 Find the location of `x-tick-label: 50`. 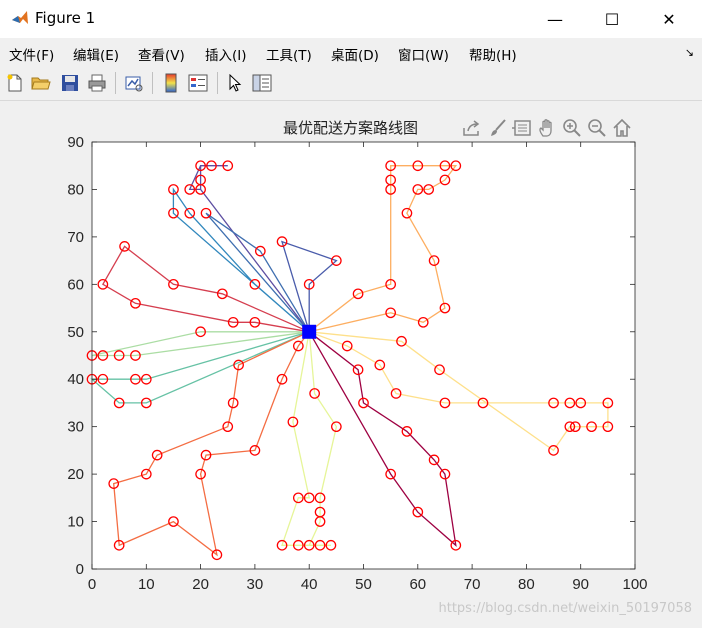

x-tick-label: 50 is located at coordinates (363, 584).